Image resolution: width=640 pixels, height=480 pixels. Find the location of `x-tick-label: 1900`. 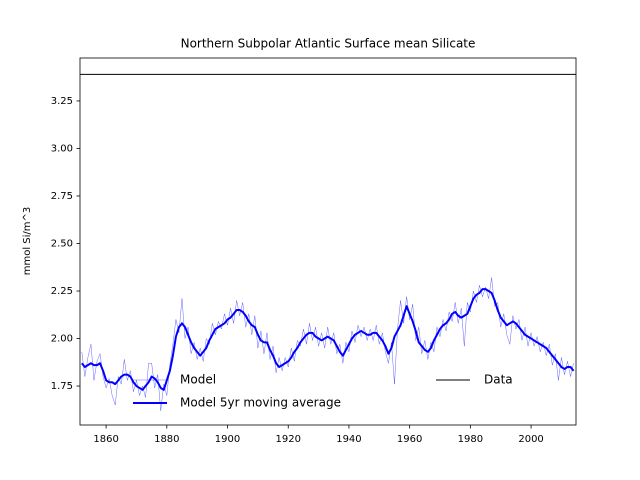

x-tick-label: 1900 is located at coordinates (227, 439).